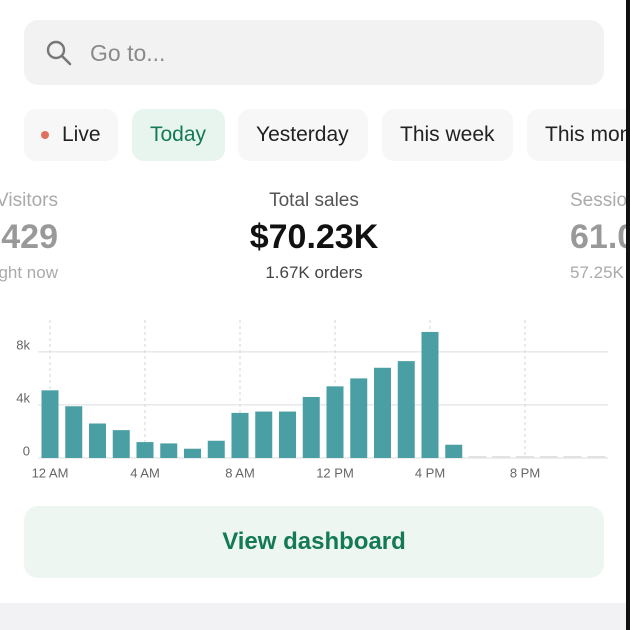 The width and height of the screenshot is (630, 630). What do you see at coordinates (240, 472) in the screenshot?
I see `x-tick-label: 8 AM` at bounding box center [240, 472].